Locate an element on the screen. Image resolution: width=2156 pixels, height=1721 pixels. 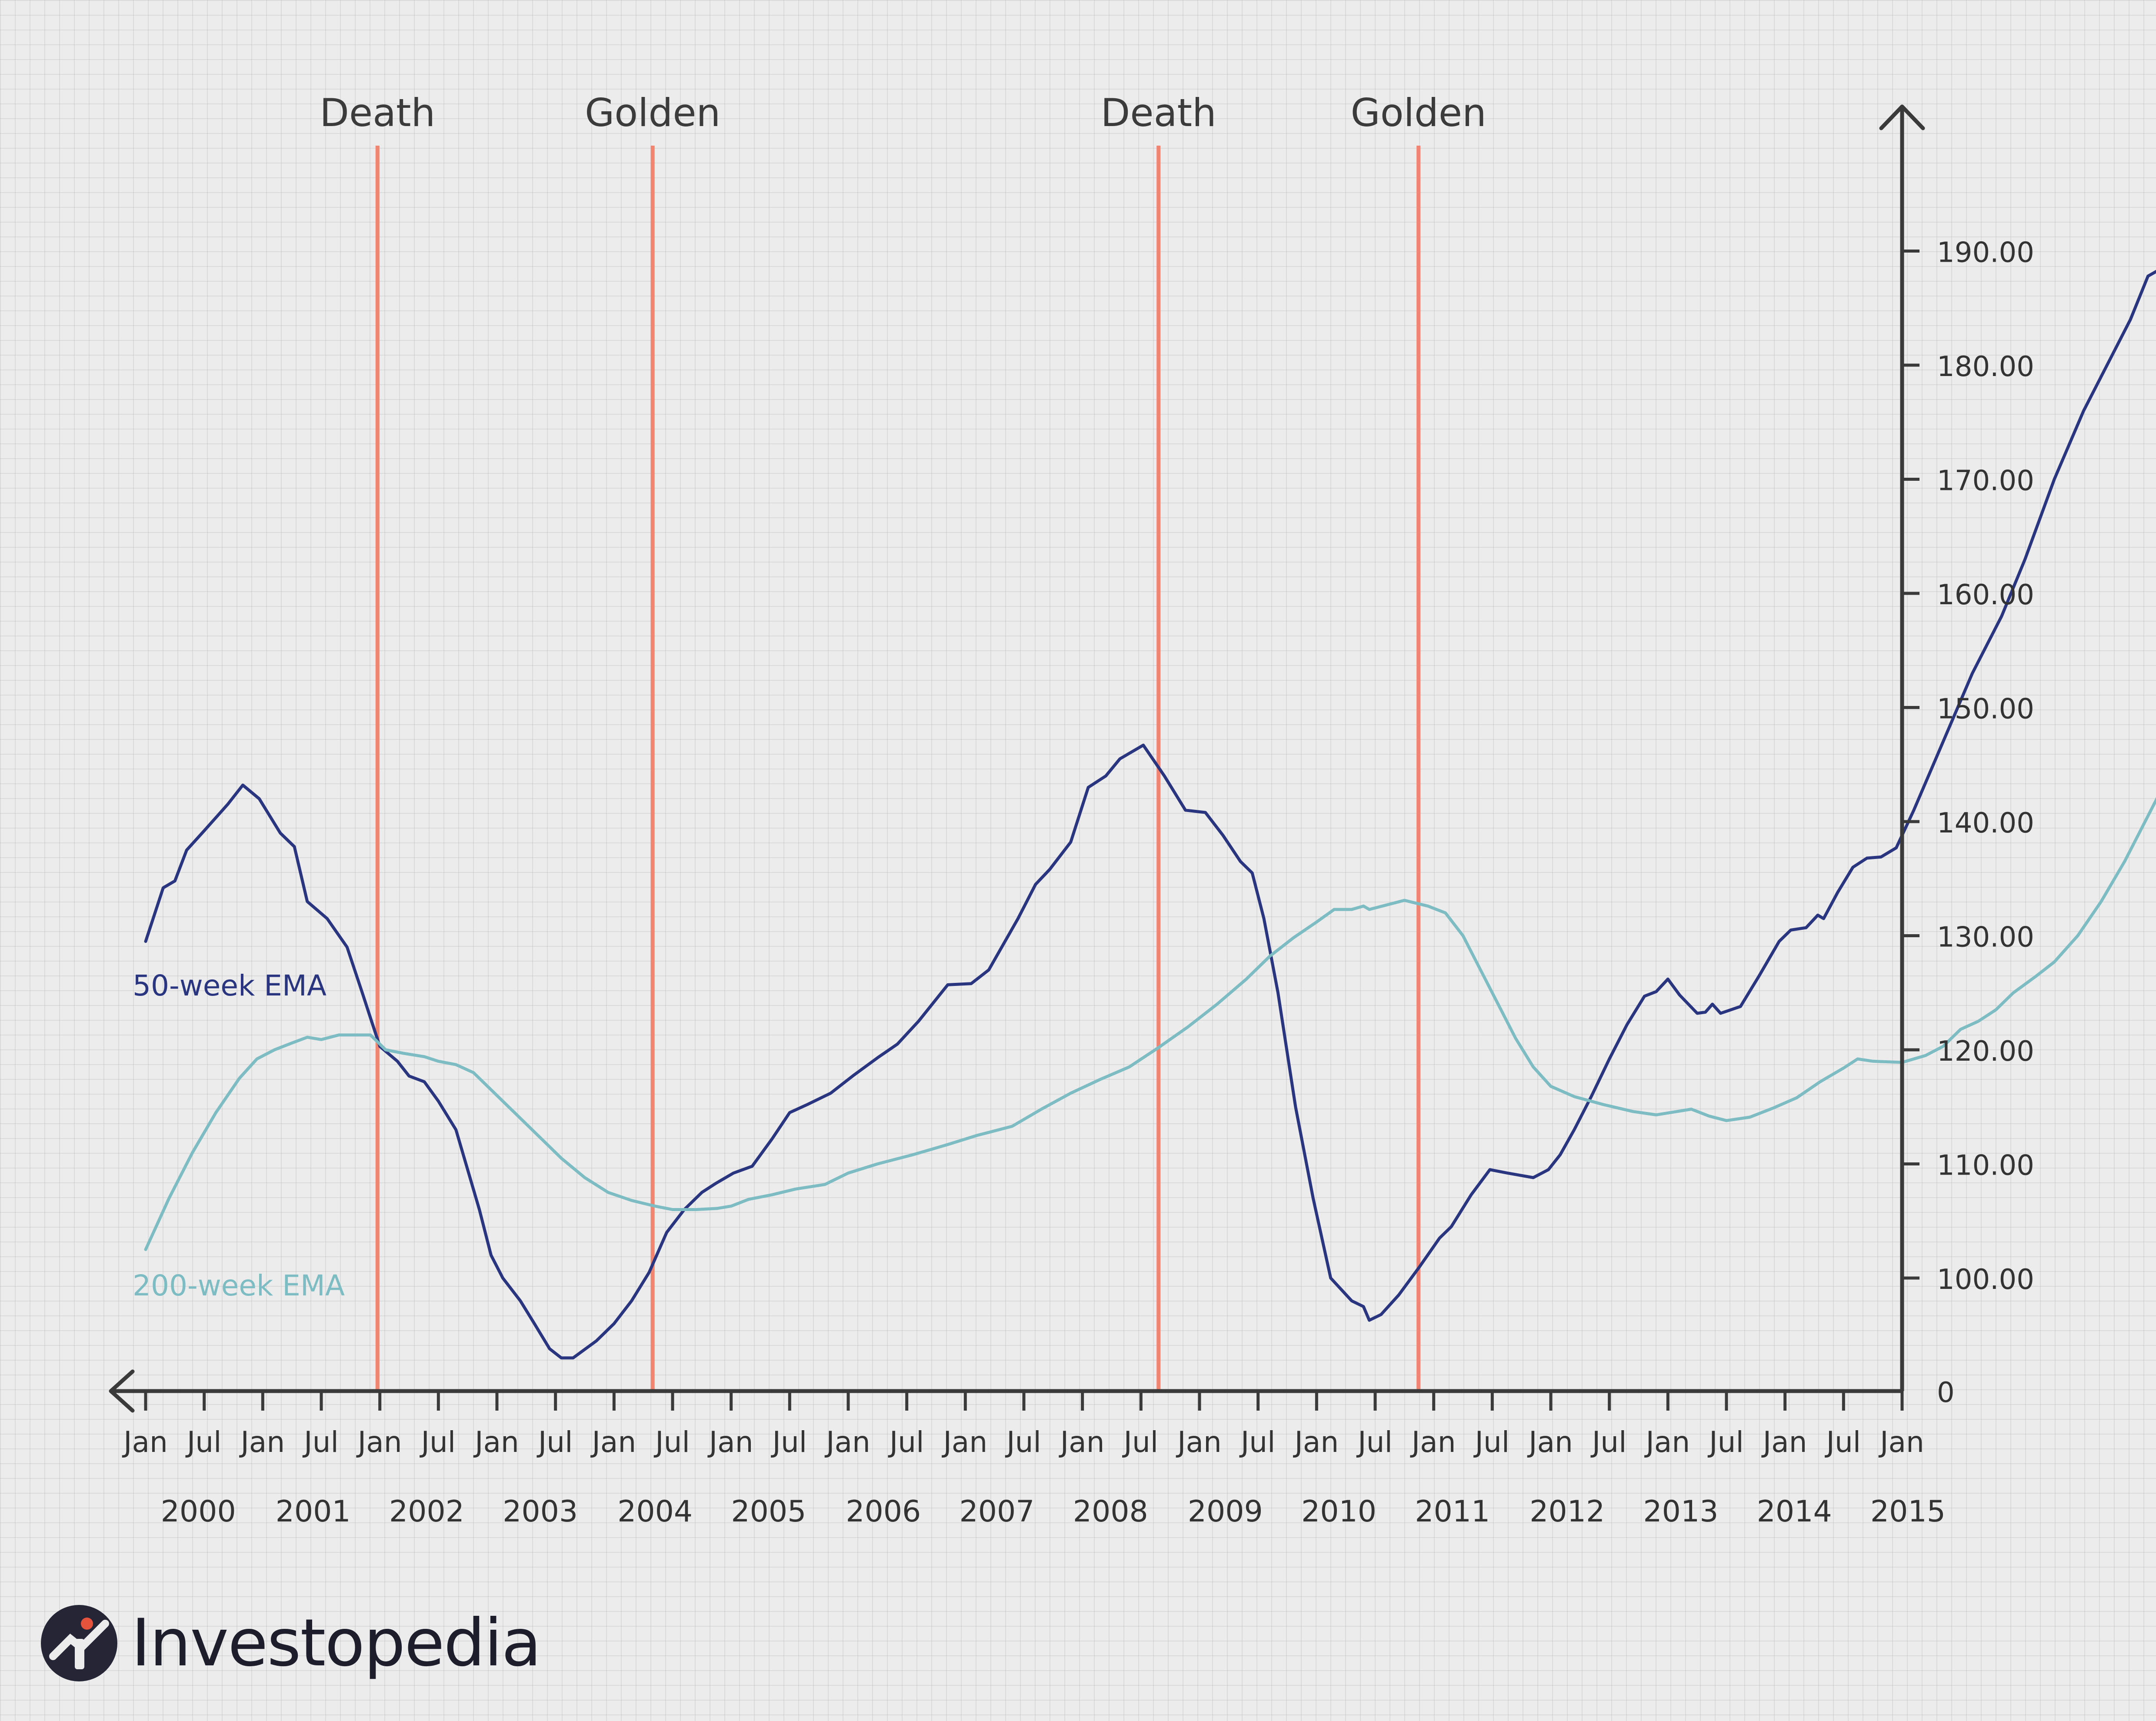
x-year-label: 2014 is located at coordinates (1794, 1512).